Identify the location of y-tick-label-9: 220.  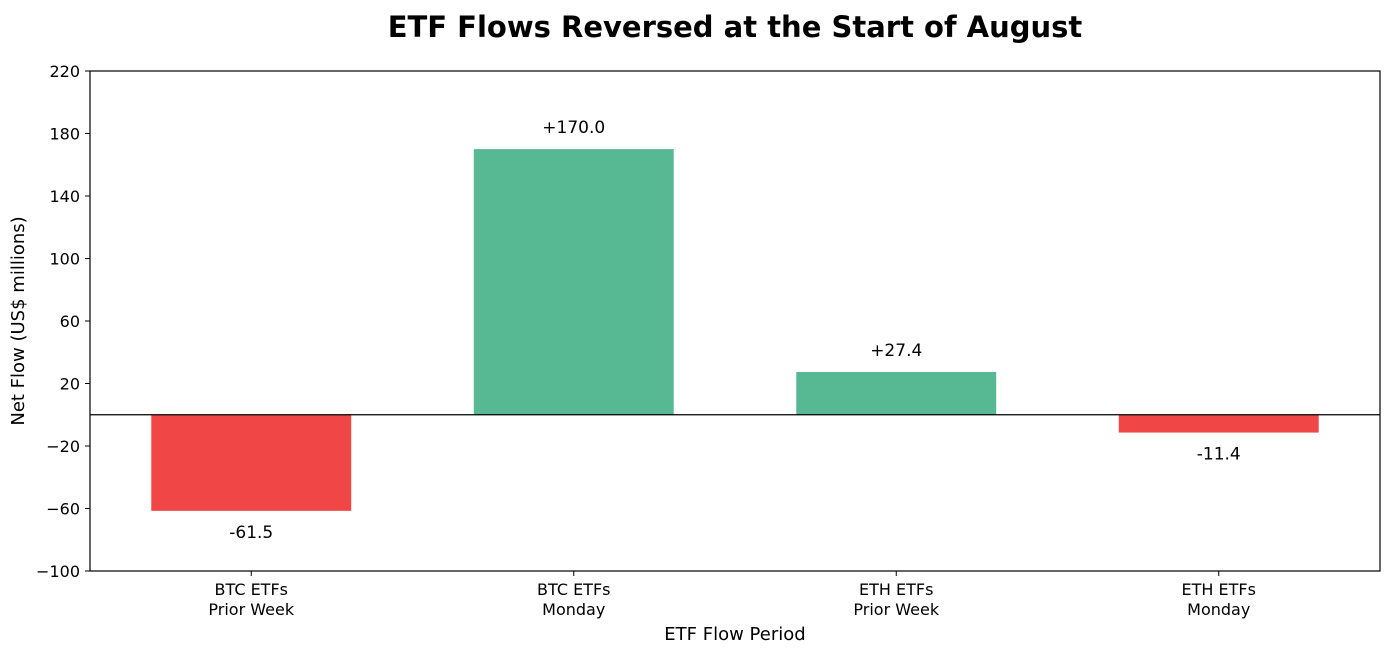
(64, 71).